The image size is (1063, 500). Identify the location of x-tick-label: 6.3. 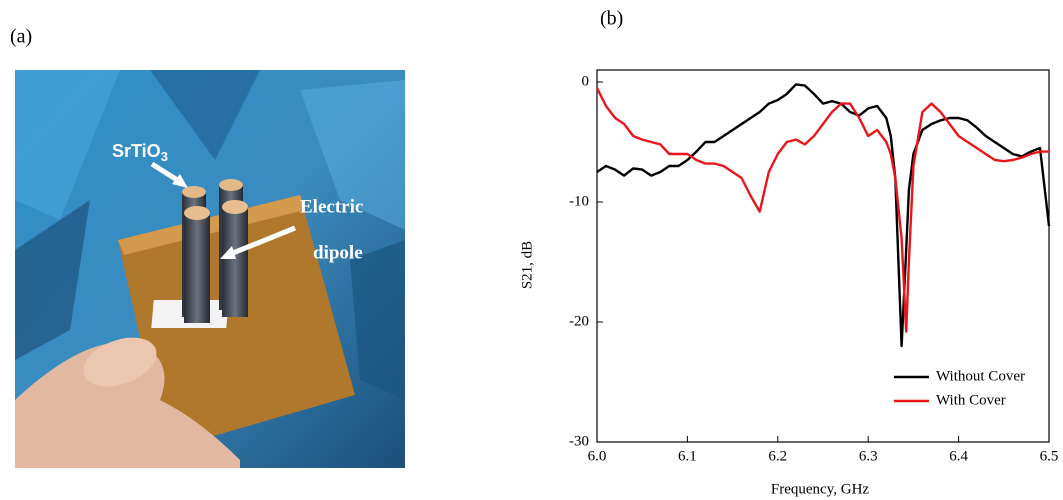
(868, 456).